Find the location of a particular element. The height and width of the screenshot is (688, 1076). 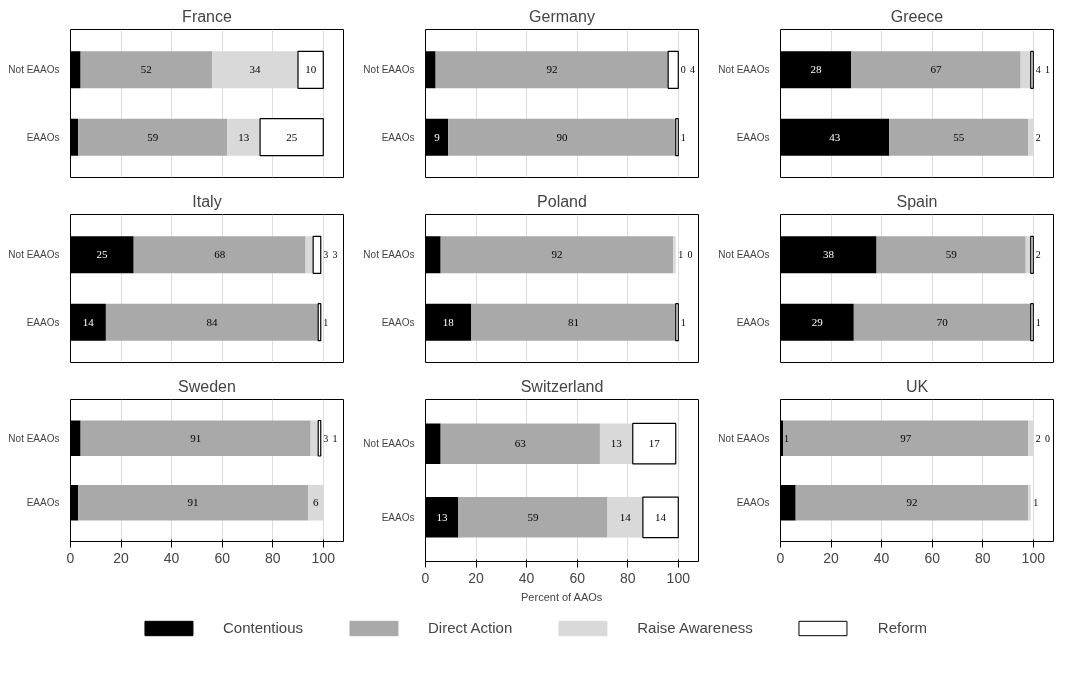

chart-title: France is located at coordinates (207, 16).